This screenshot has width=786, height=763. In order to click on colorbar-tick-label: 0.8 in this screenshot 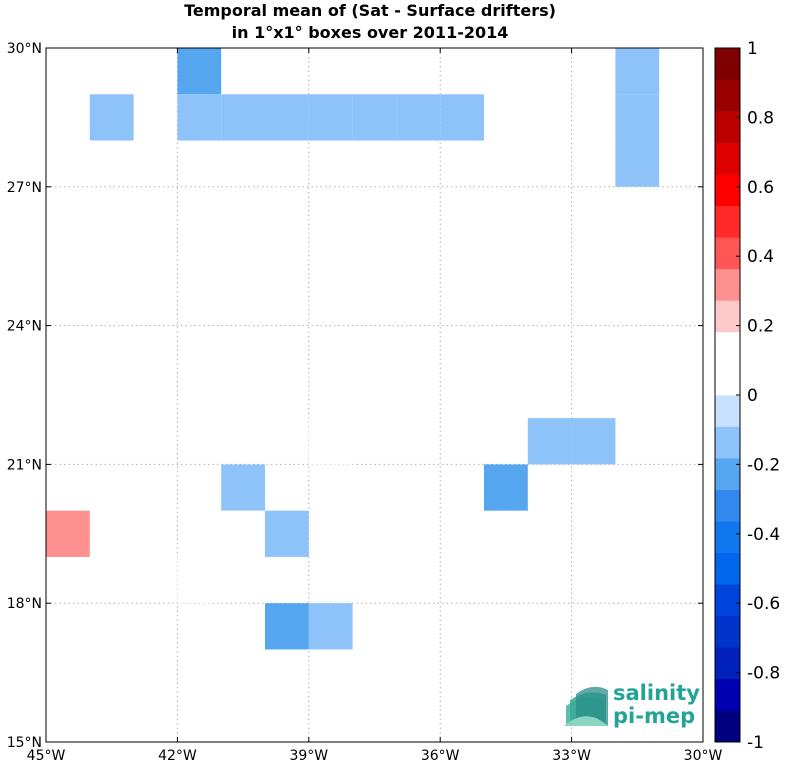, I will do `click(760, 118)`.